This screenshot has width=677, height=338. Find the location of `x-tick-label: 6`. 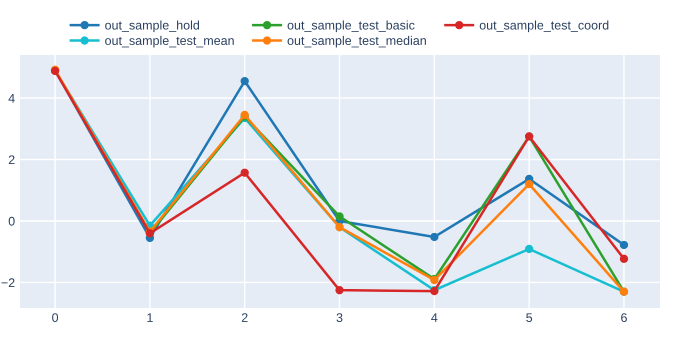

x-tick-label: 6 is located at coordinates (624, 317).